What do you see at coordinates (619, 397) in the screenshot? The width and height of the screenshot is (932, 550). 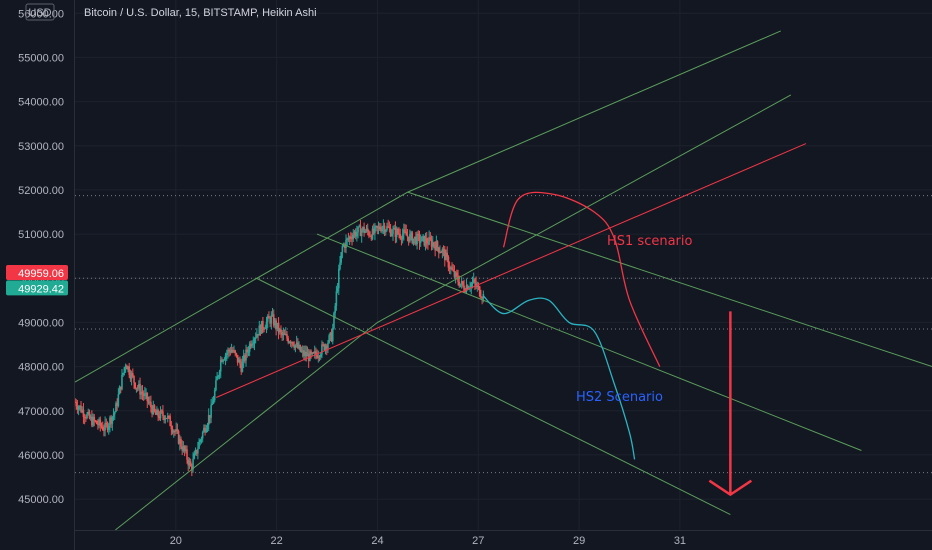 I see `hs2-scenario-label: HS2 Scenario` at bounding box center [619, 397].